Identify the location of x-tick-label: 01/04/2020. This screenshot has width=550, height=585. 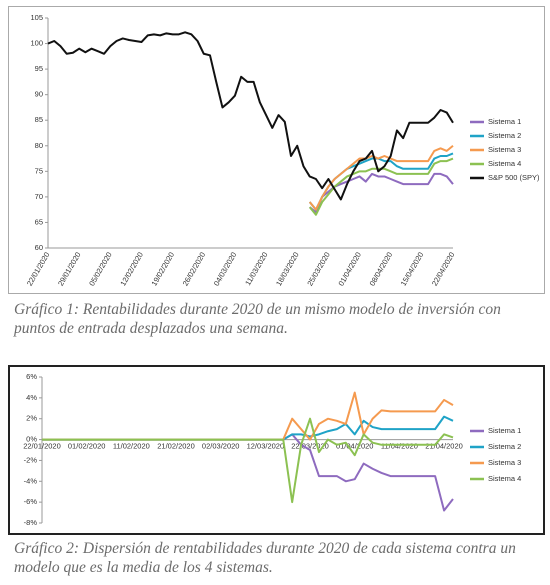
(355, 446).